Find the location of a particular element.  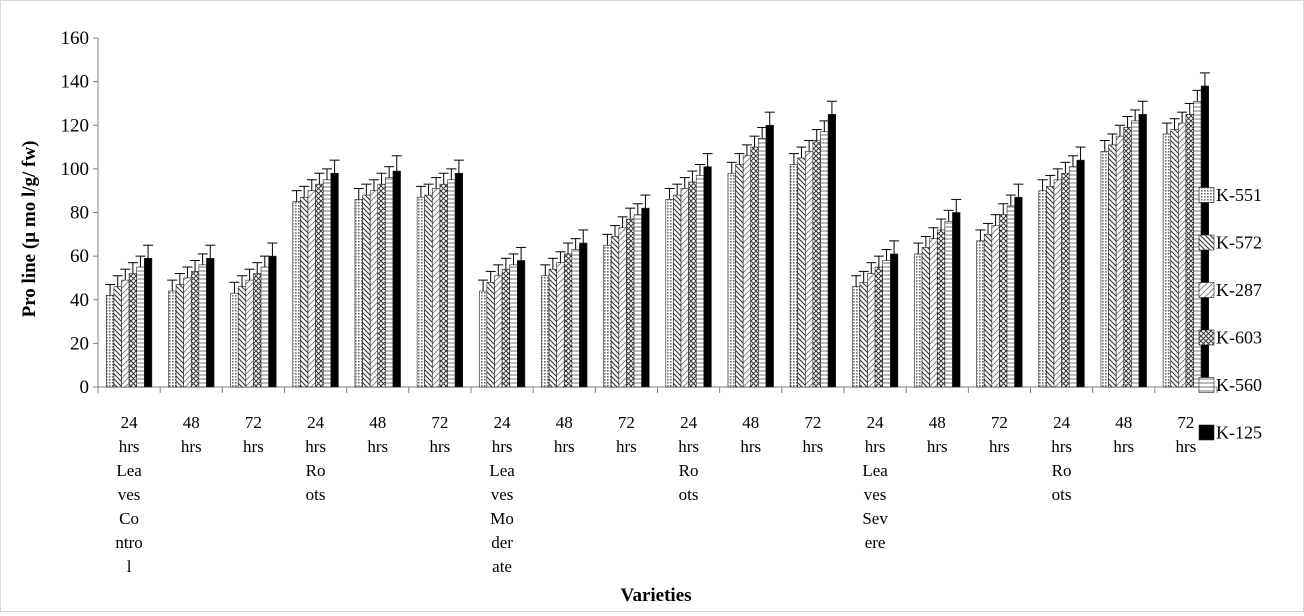

y-tick-label: 140 is located at coordinates (75, 82).